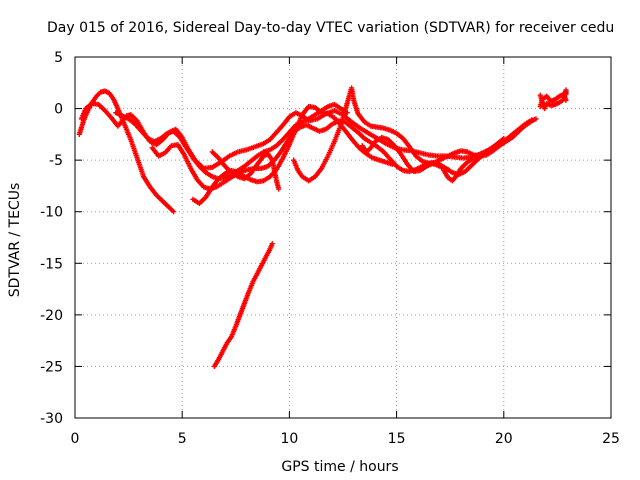 This screenshot has height=480, width=640. What do you see at coordinates (56, 161) in the screenshot?
I see `y-tick-label: -5` at bounding box center [56, 161].